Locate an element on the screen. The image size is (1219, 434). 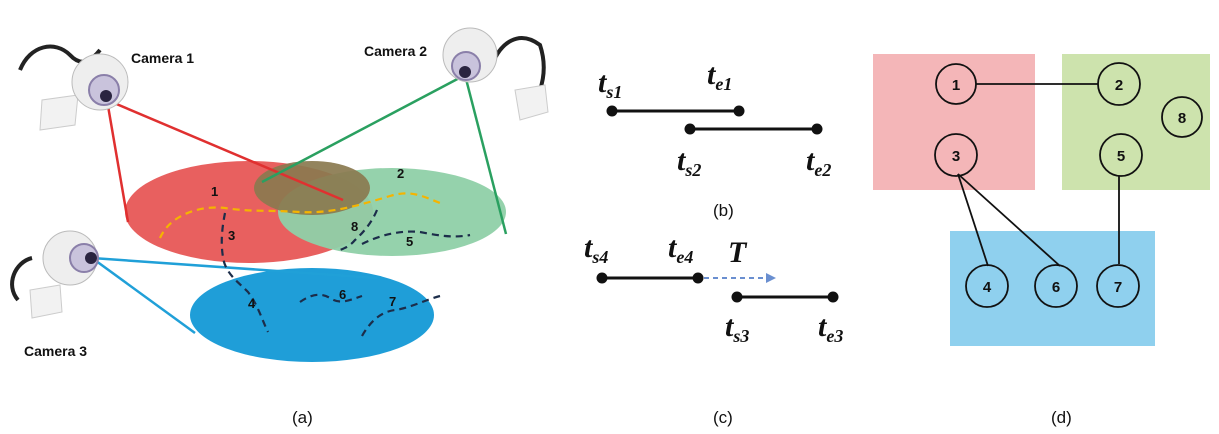
label-te1: te1 is located at coordinates (719, 76).